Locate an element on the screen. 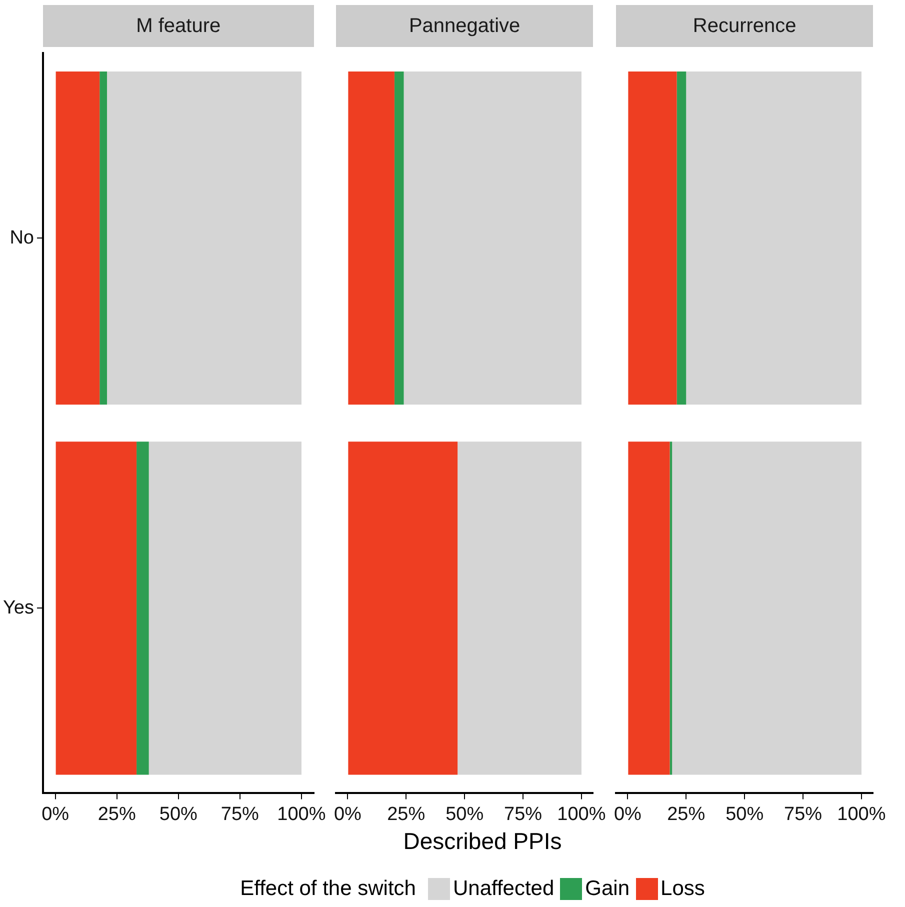  legend-label: Loss is located at coordinates (682, 889).